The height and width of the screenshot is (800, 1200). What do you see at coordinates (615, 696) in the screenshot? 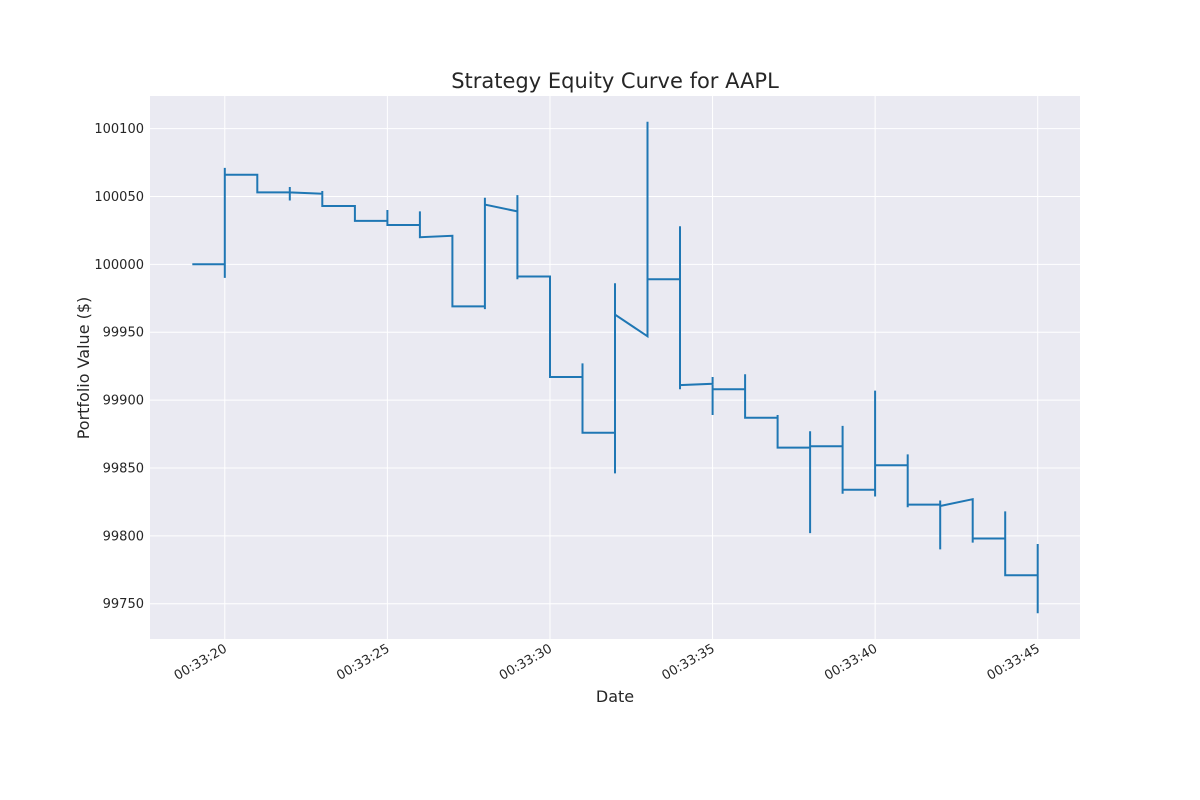
I see `x-axis-label: Date` at bounding box center [615, 696].